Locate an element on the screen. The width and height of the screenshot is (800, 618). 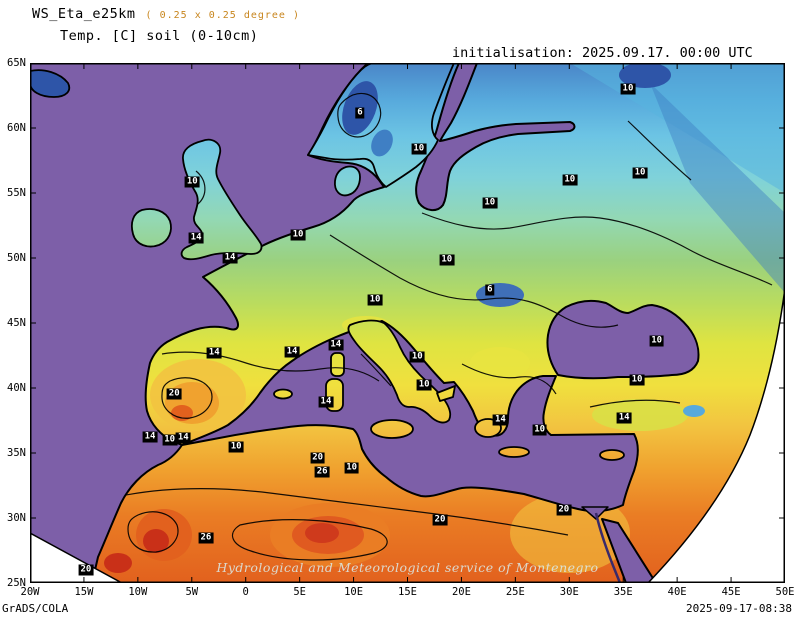
sardinia is located at coordinates (334, 395).